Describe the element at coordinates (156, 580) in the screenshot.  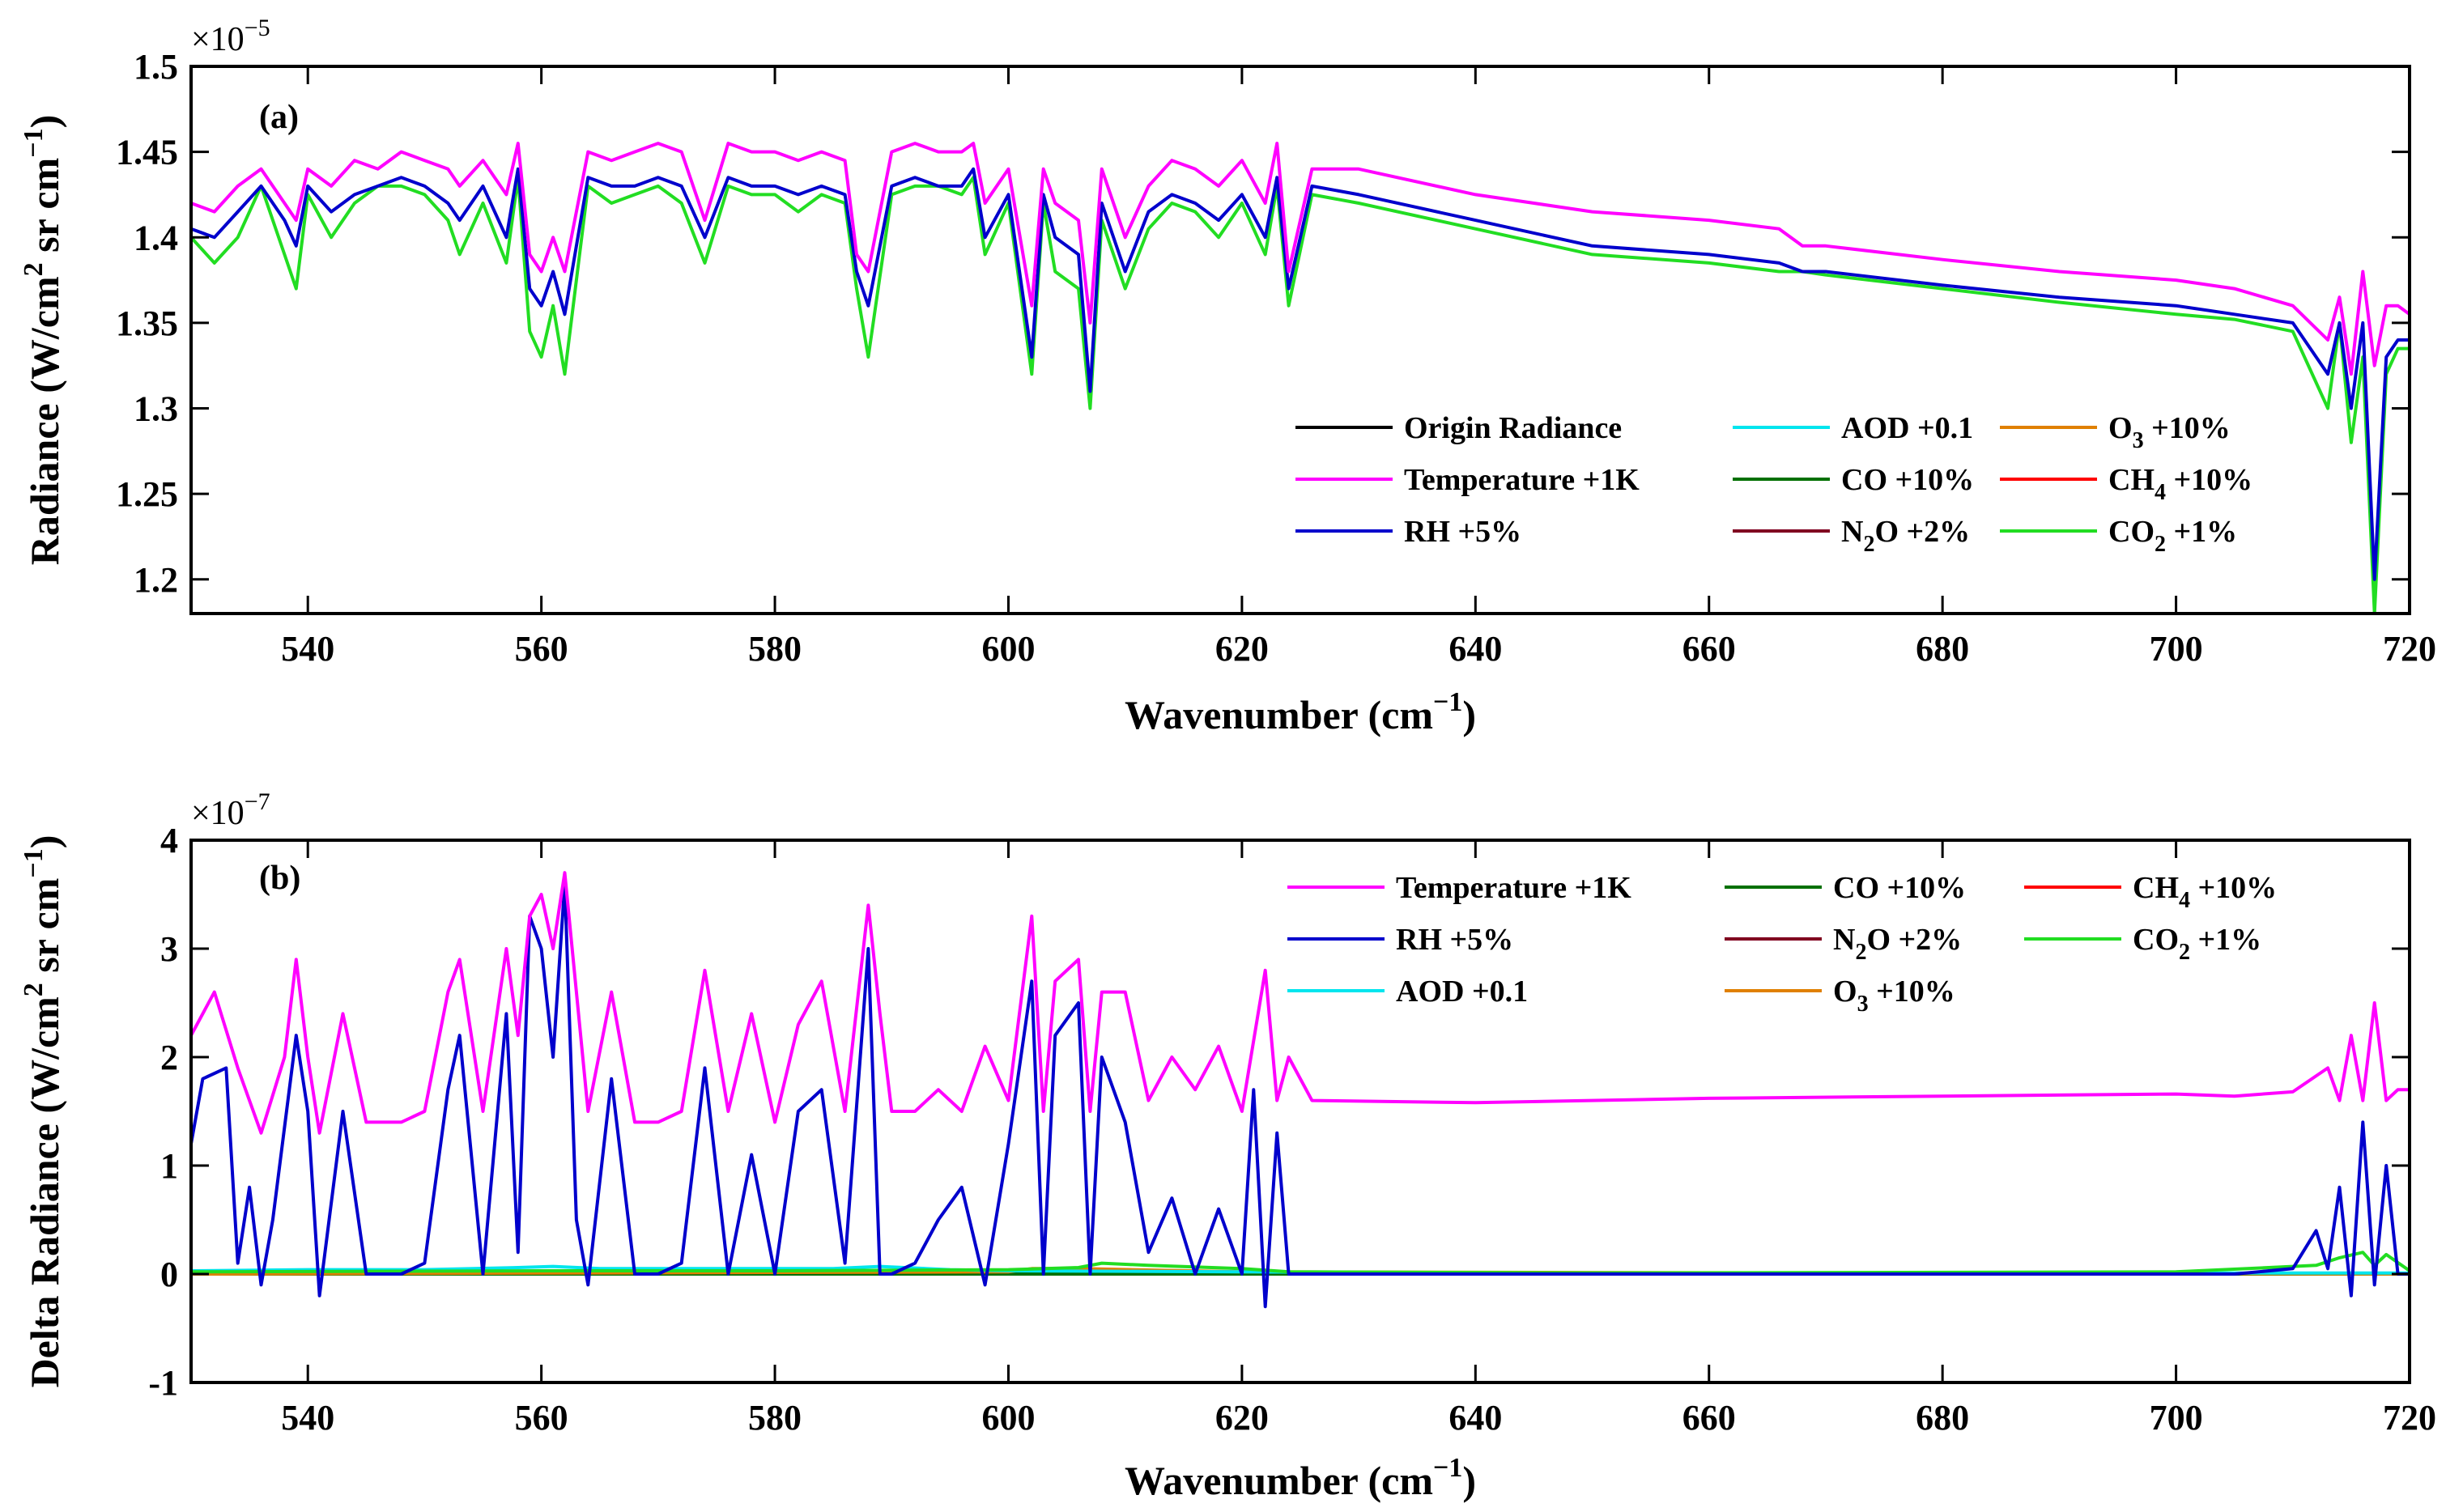
I see `y-tick-label: 1.2` at that location.